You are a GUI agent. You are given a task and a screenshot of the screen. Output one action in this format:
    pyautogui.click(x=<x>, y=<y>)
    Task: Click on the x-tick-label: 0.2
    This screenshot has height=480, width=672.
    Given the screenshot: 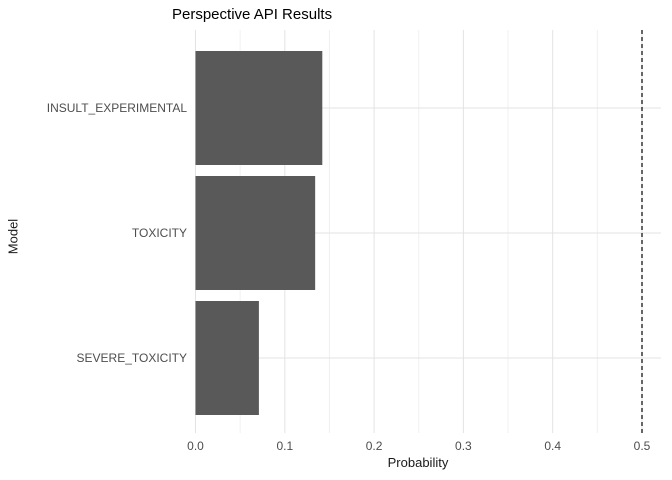 What is the action you would take?
    pyautogui.click(x=374, y=446)
    